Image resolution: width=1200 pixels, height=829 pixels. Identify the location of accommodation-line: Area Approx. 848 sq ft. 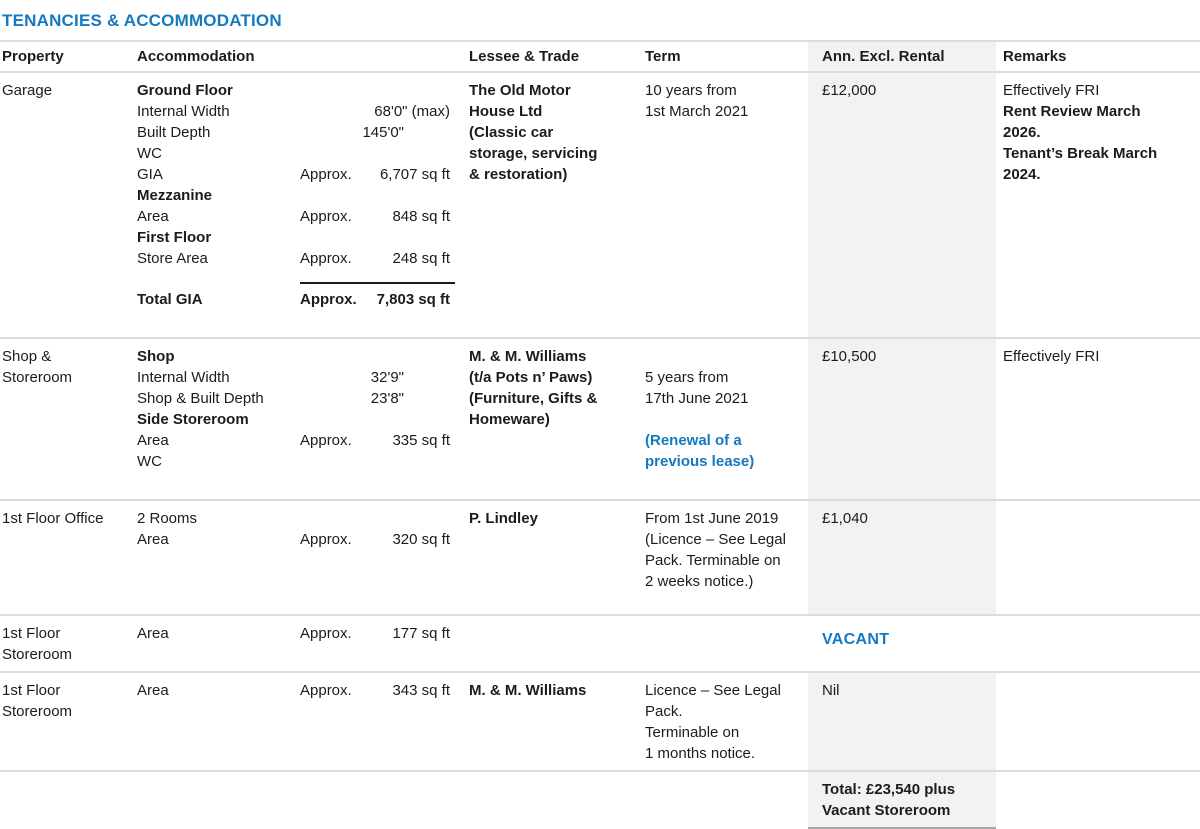
(296, 216).